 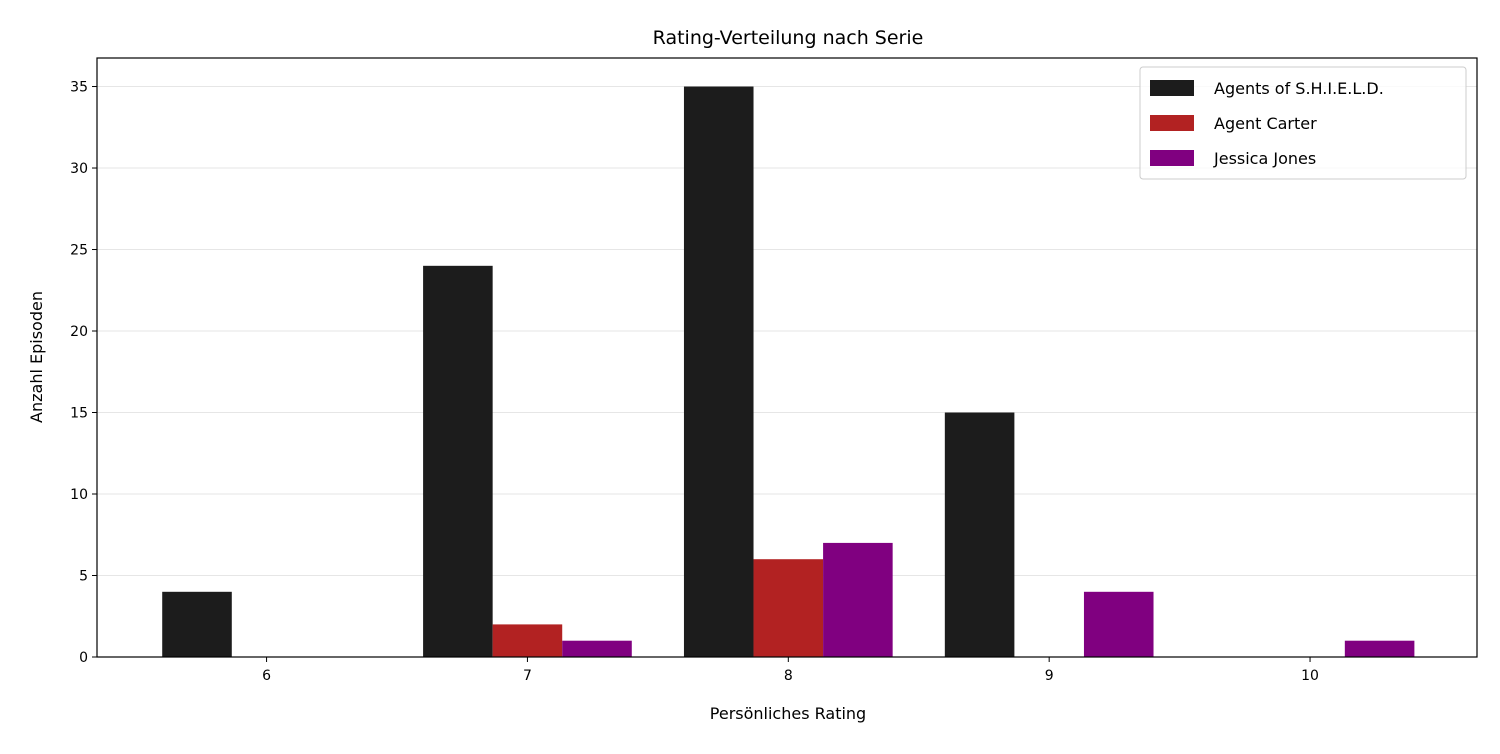 I want to click on x-tick-label: 10, so click(x=1310, y=676).